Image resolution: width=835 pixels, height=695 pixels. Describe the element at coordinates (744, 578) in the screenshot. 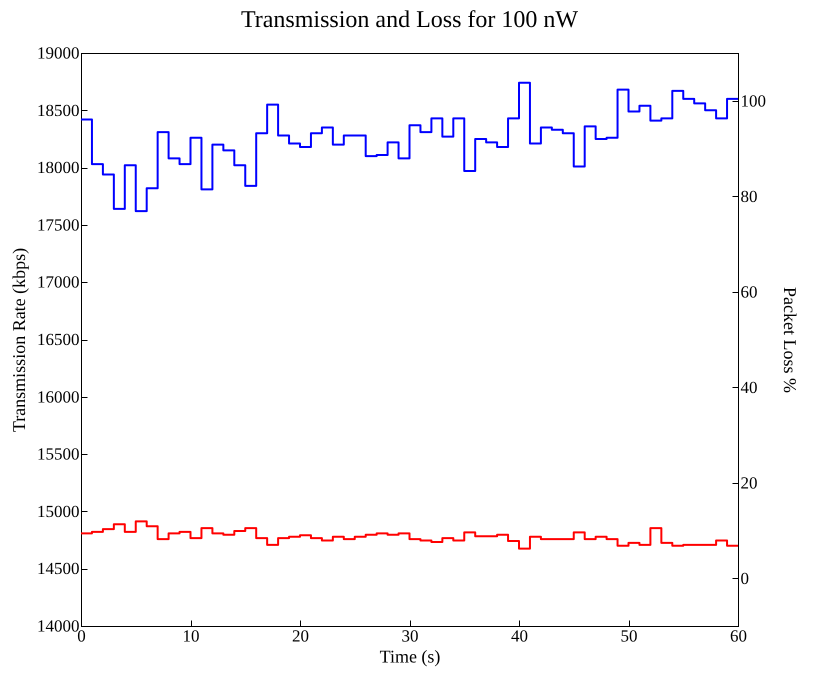

I see `y2-tick-label: 0` at that location.